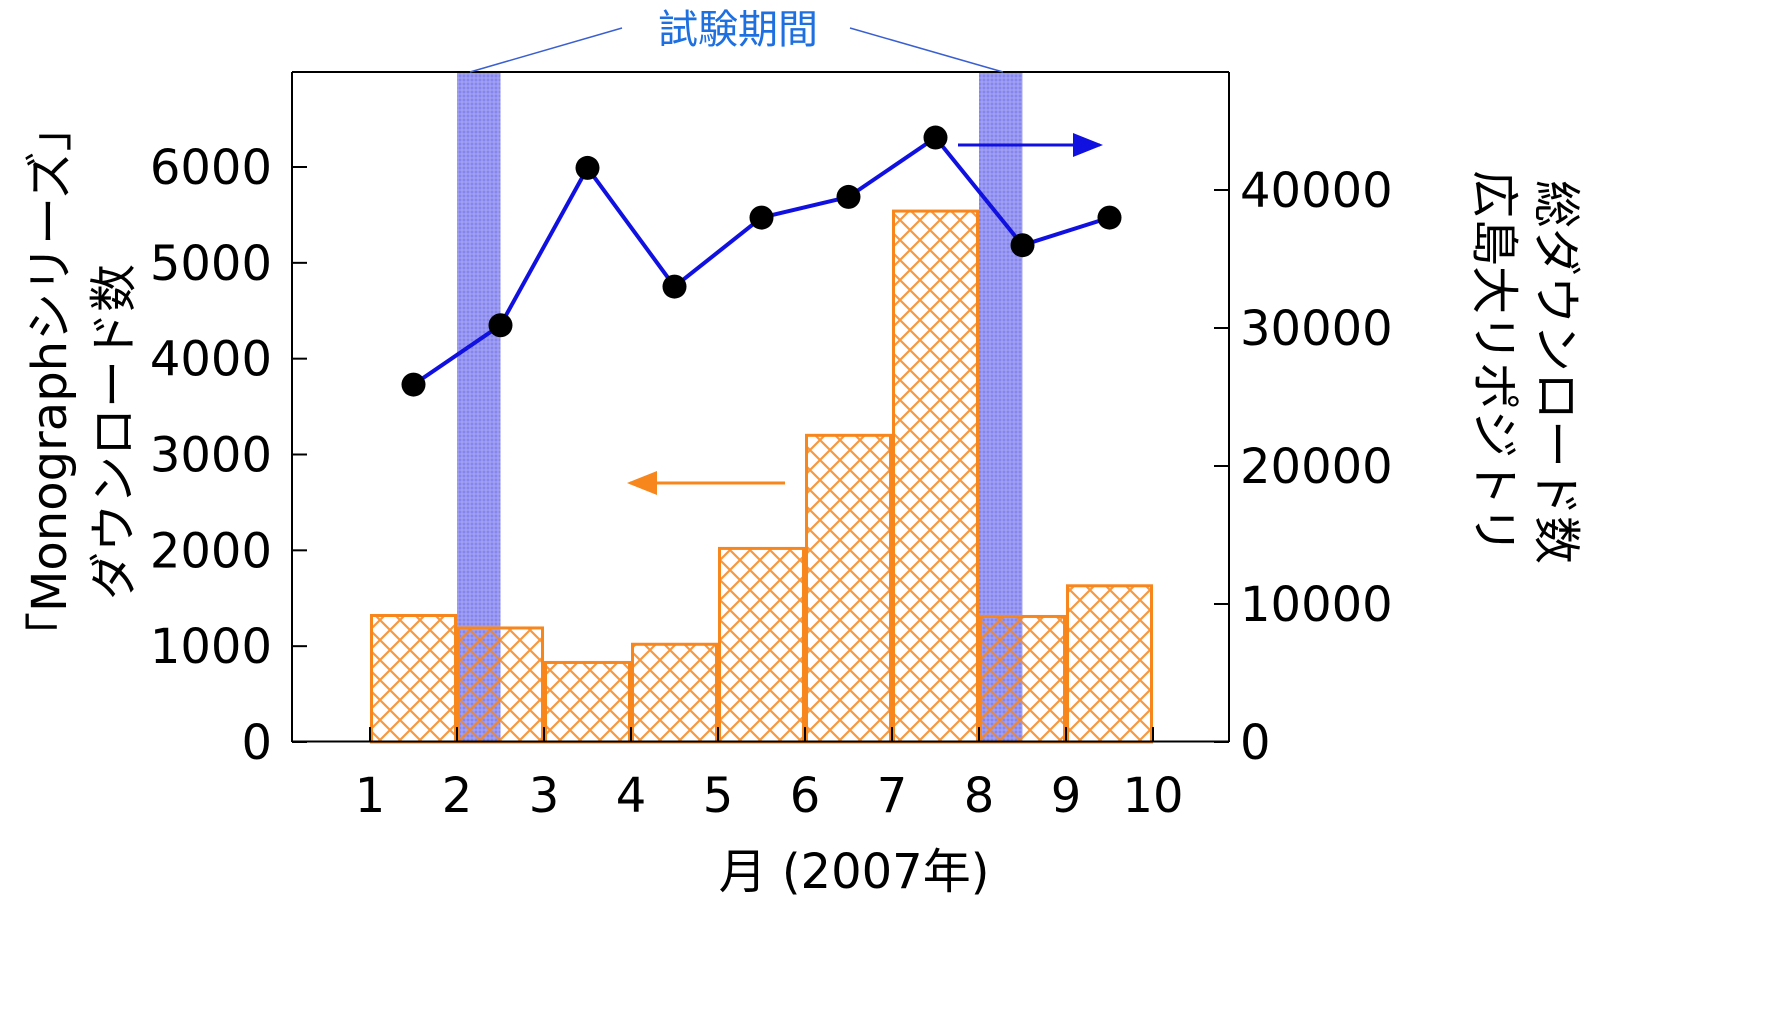  What do you see at coordinates (211, 264) in the screenshot?
I see `left-tick-label-5000: 5000` at bounding box center [211, 264].